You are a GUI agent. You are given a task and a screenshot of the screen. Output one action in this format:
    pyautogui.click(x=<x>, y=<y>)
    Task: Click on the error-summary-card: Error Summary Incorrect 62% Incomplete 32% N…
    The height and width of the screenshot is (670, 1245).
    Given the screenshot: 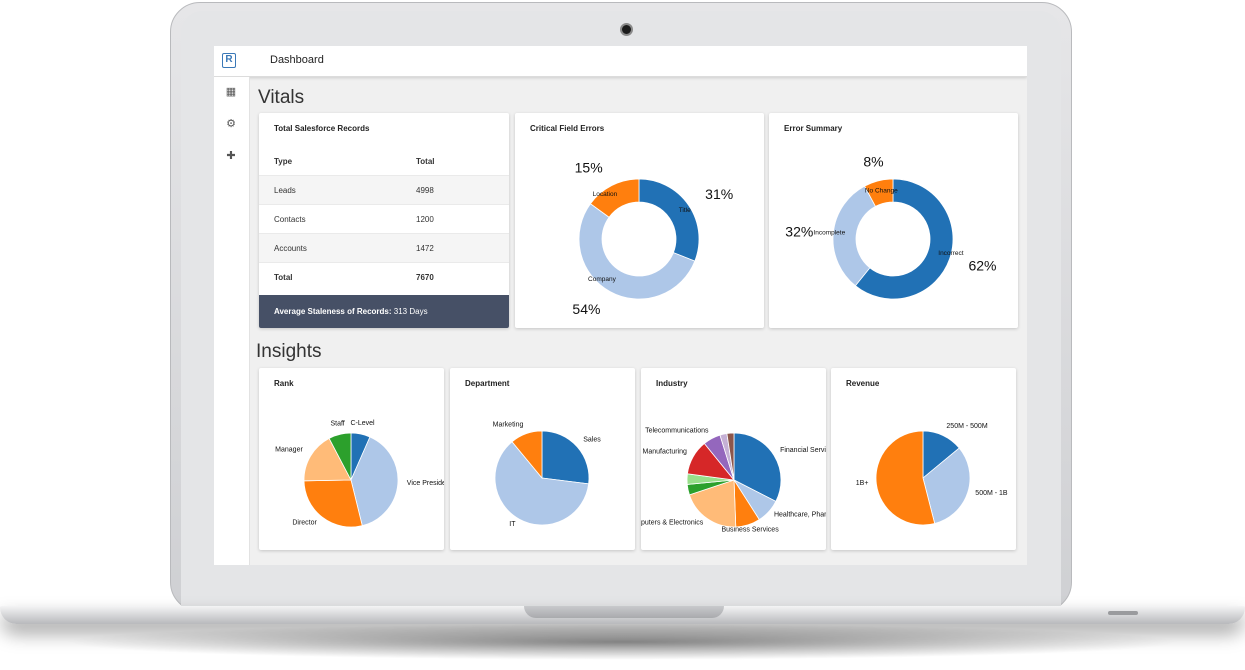 What is the action you would take?
    pyautogui.click(x=893, y=220)
    